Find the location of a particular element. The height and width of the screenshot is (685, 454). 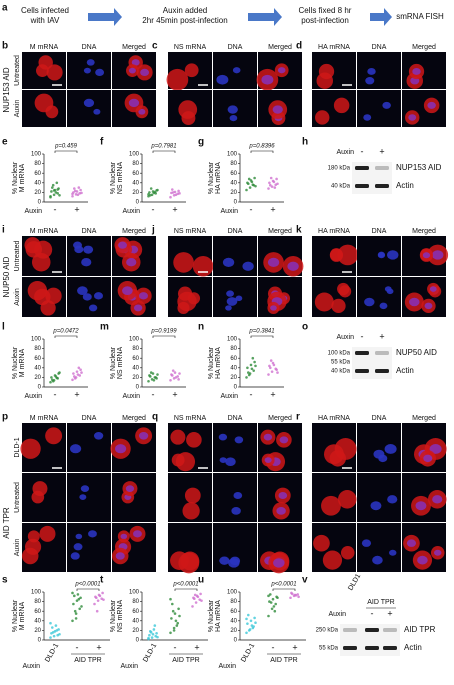

marker-label: 100 kDa is located at coordinates (339, 354).